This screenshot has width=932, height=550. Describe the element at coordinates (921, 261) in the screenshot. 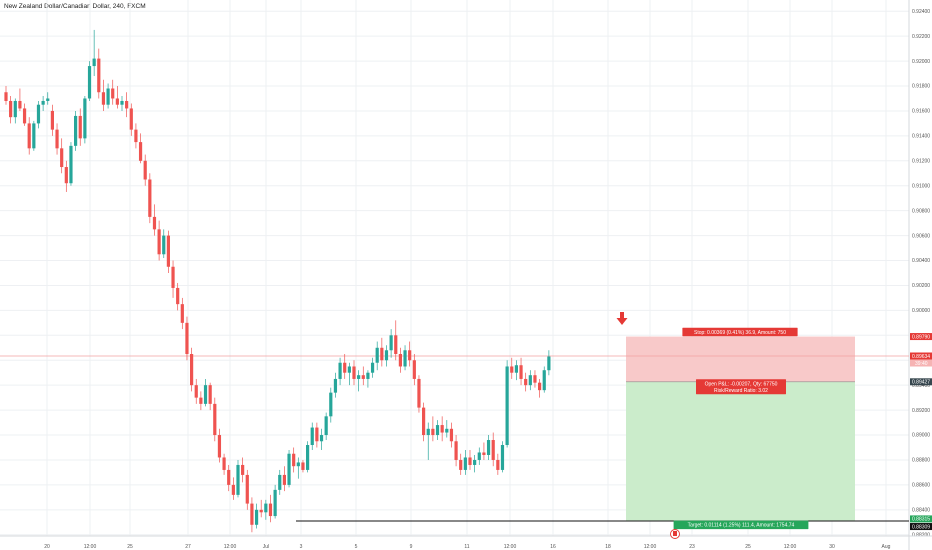

I see `price-tick-label: 0.90400` at that location.